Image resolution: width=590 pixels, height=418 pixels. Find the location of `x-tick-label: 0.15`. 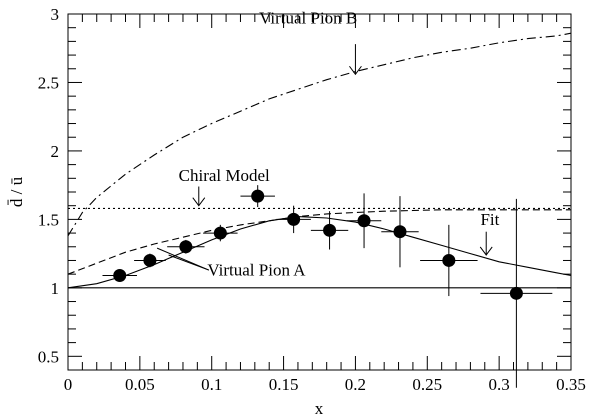

x-tick-label: 0.15 is located at coordinates (284, 384).